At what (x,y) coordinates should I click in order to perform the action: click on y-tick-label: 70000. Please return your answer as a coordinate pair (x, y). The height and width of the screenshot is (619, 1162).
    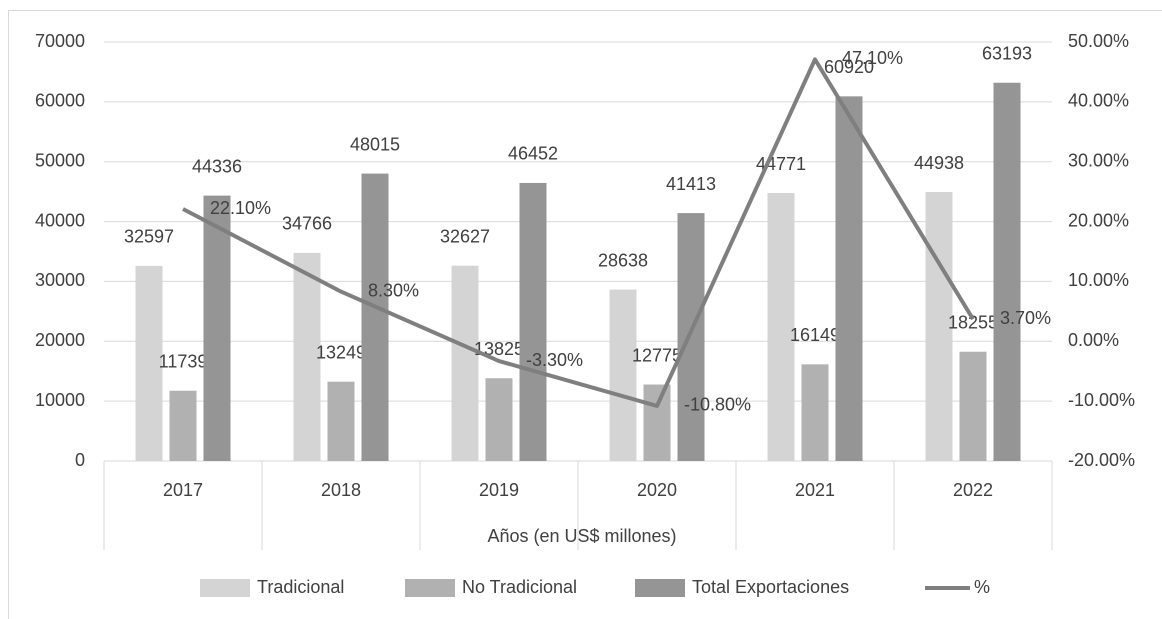
    Looking at the image, I should click on (60, 41).